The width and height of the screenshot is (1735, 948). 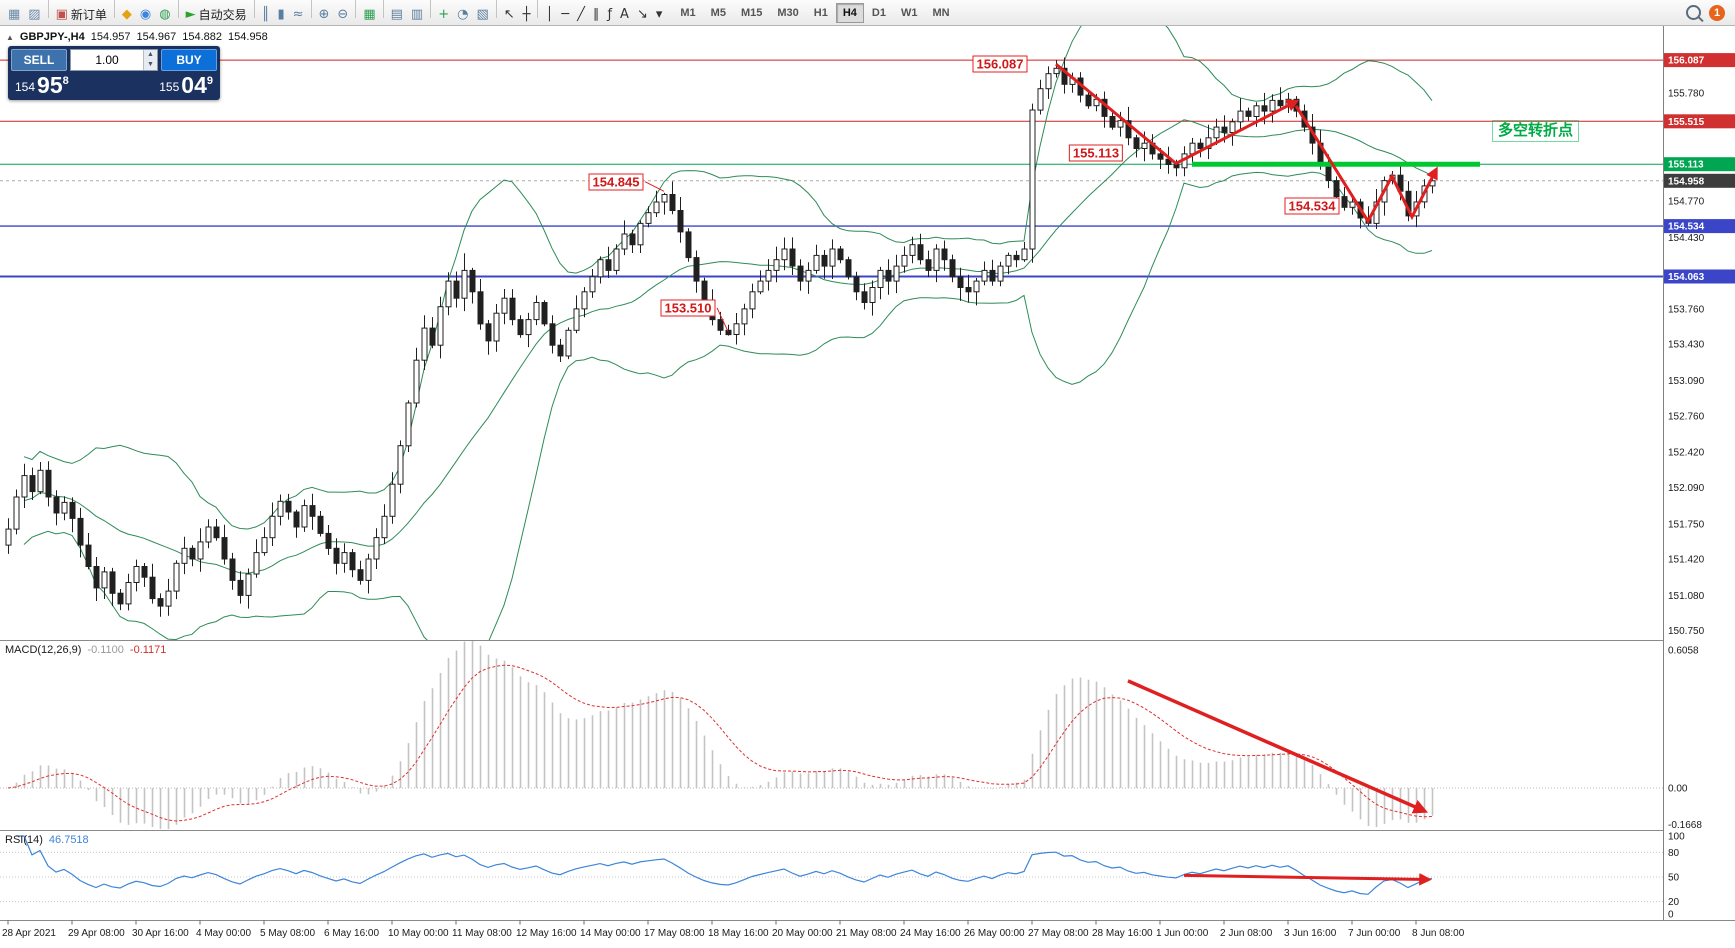 I want to click on price-tick-label: 151.420, so click(x=1686, y=560).